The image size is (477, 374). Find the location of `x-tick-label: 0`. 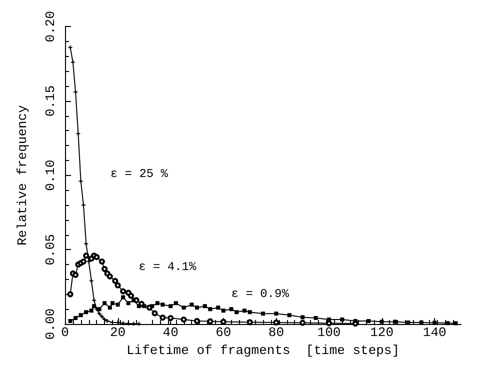

x-tick-label: 0 is located at coordinates (65, 332).